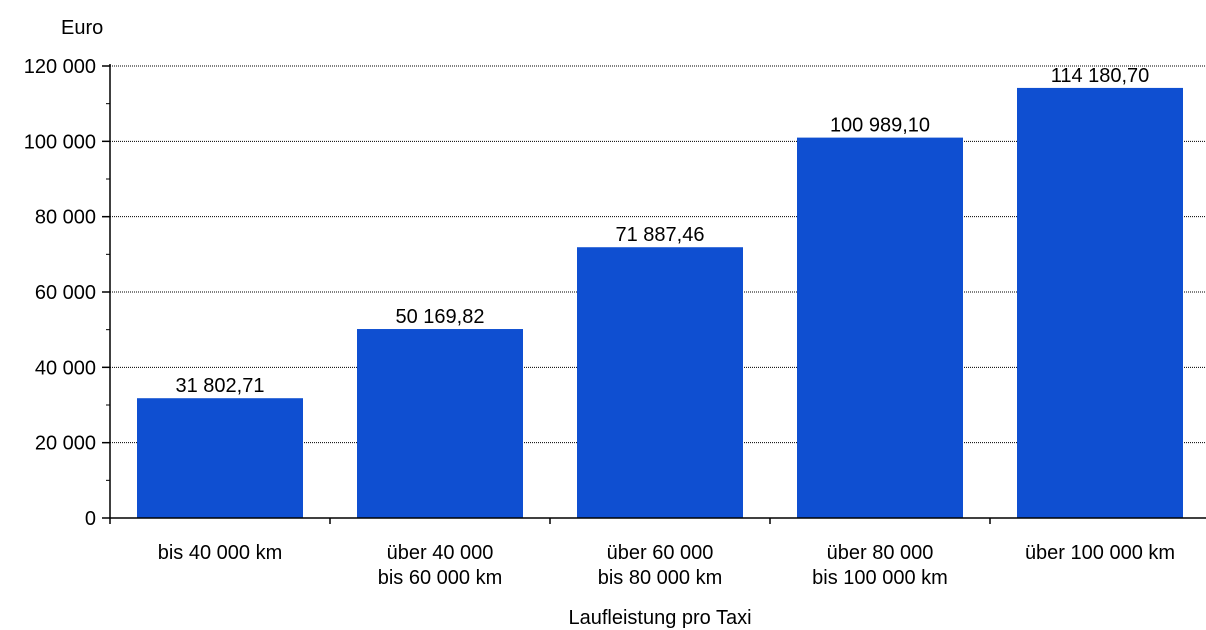 Image resolution: width=1206 pixels, height=630 pixels. I want to click on x-tick-label: bis 40 000 km, so click(220, 553).